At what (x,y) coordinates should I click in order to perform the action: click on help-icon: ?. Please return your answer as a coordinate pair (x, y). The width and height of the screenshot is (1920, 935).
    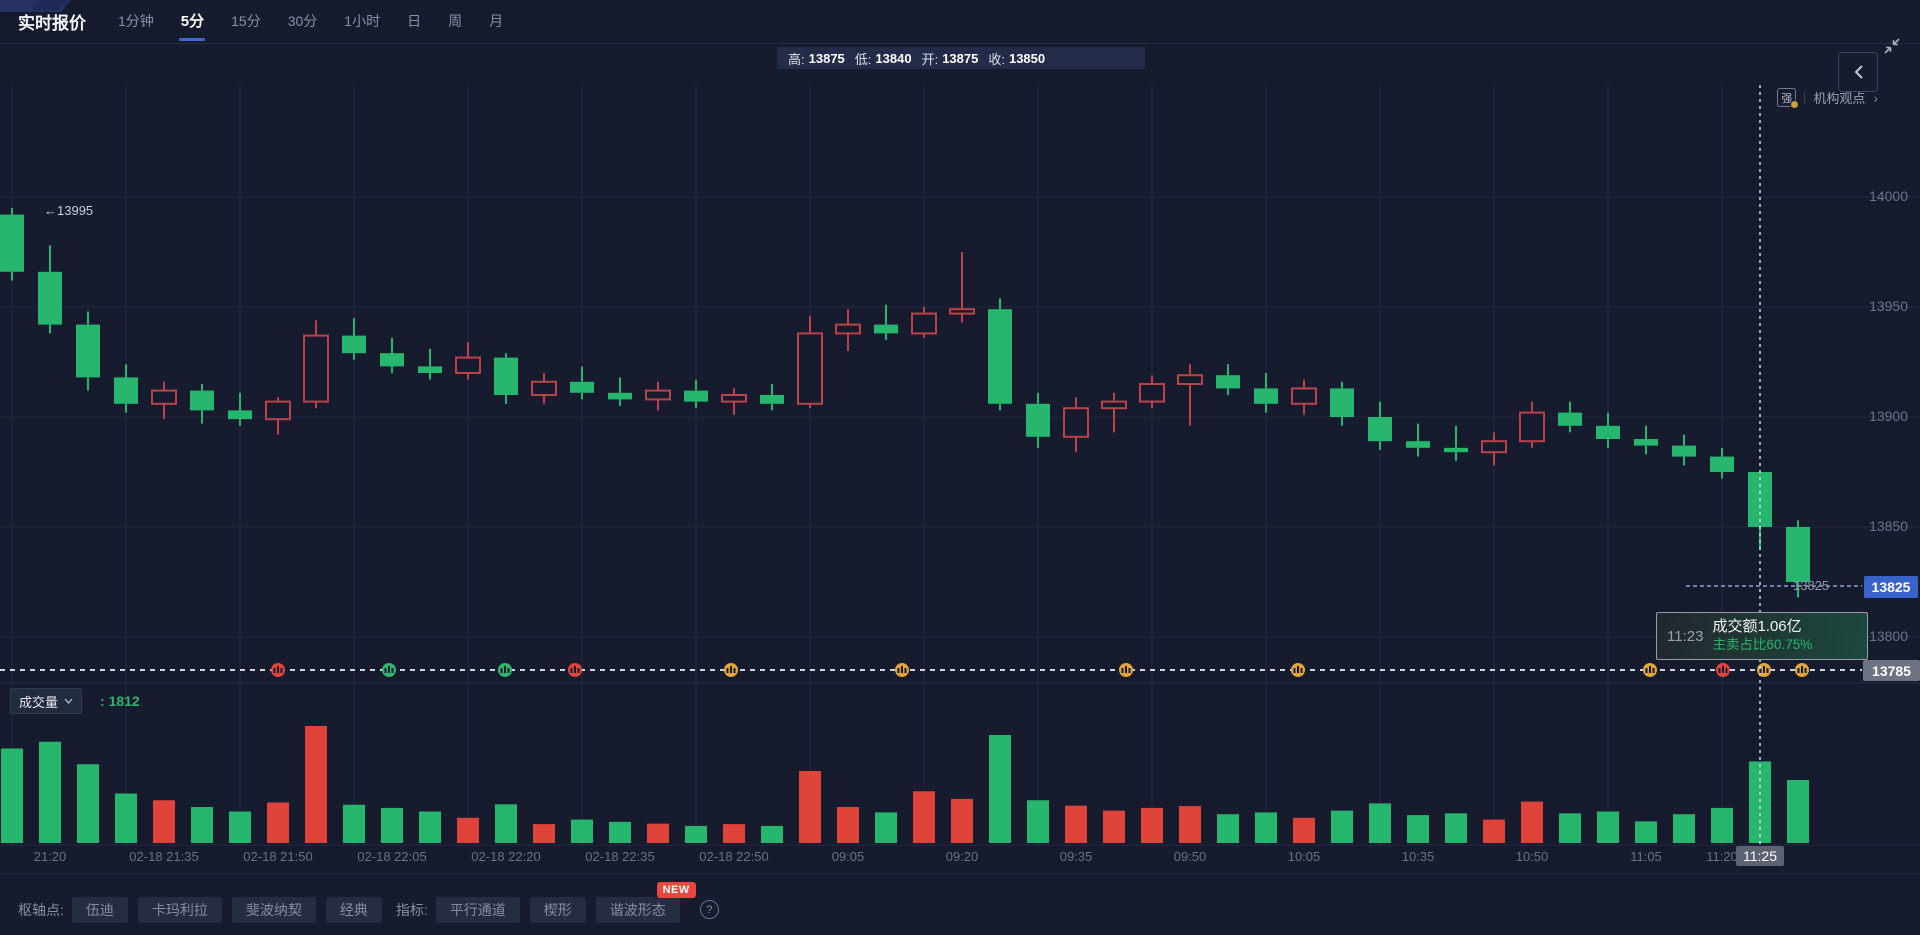
    Looking at the image, I should click on (709, 909).